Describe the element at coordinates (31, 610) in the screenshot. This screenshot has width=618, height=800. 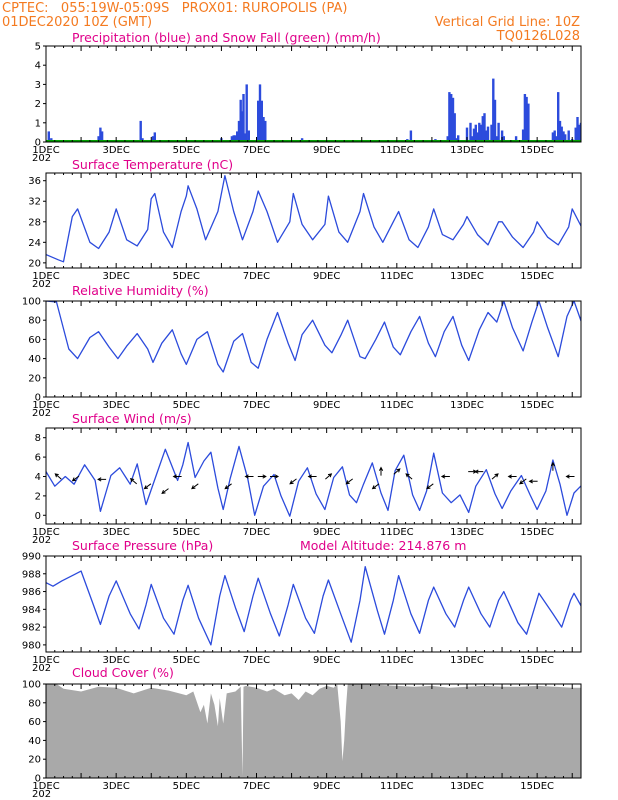
I see `pressure-y-tick-label: 984` at that location.